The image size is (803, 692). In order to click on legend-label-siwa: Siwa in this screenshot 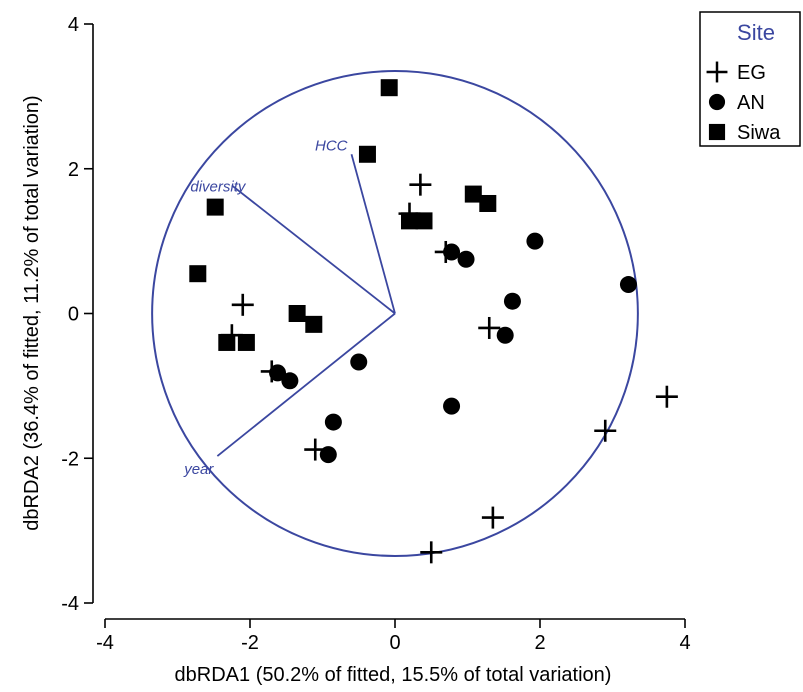, I will do `click(759, 133)`.